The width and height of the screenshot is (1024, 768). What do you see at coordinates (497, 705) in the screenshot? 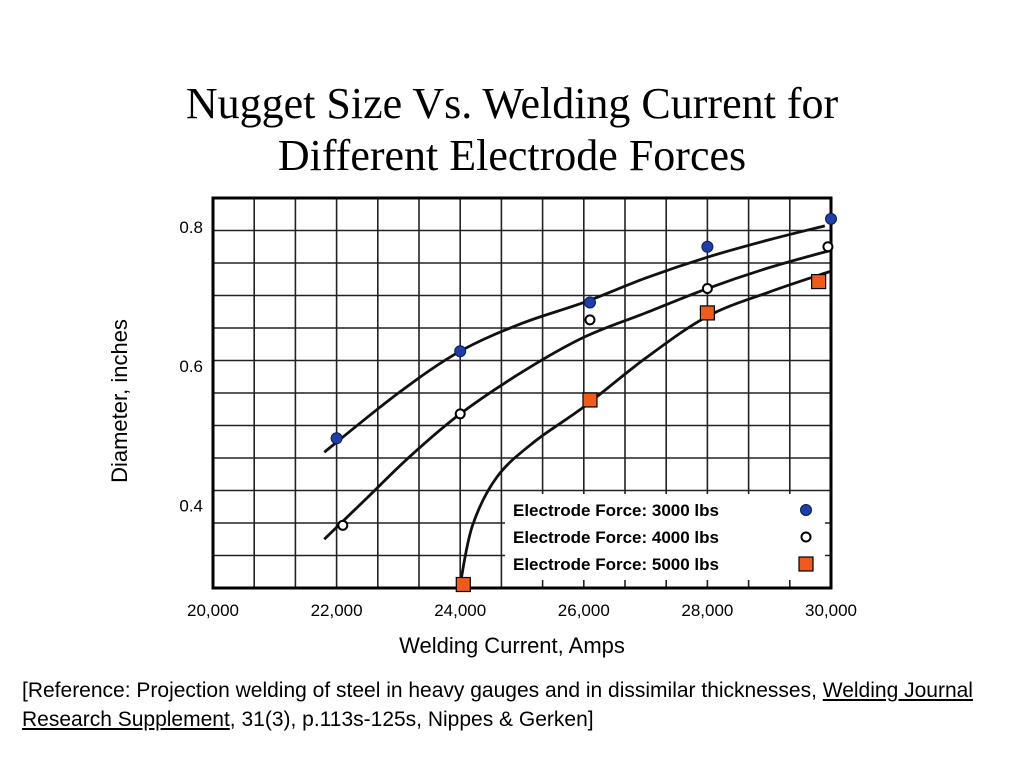
I see `journal-name: Welding Journal Research Supplement` at bounding box center [497, 705].